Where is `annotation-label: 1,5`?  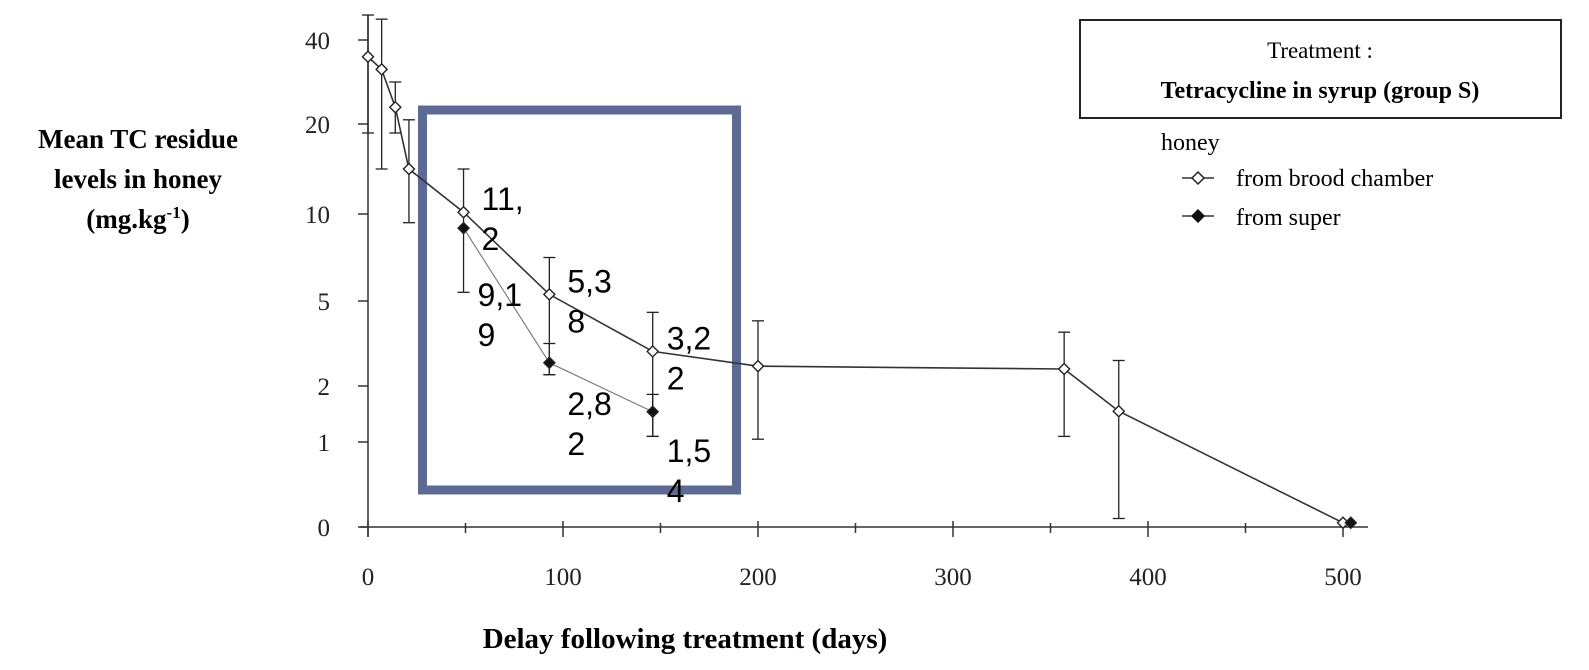
annotation-label: 1,5 is located at coordinates (689, 451).